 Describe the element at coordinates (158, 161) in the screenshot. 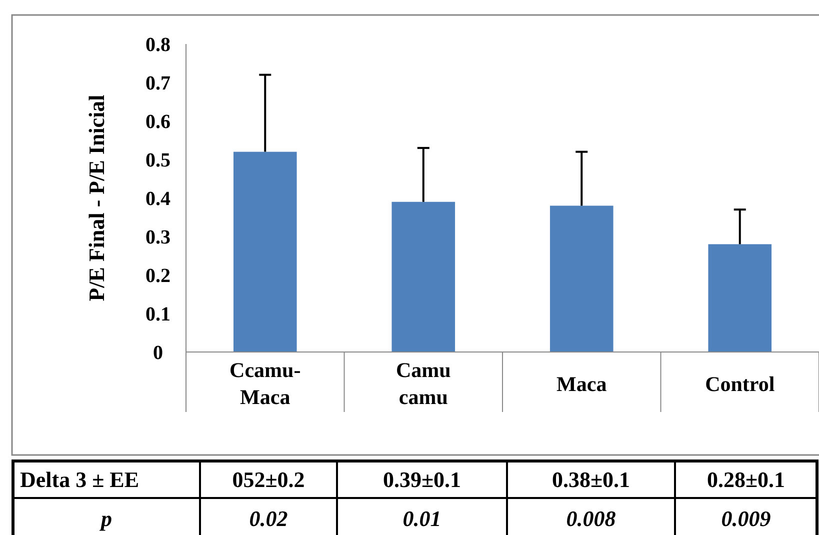

I see `y-tick-label: 0.5` at that location.